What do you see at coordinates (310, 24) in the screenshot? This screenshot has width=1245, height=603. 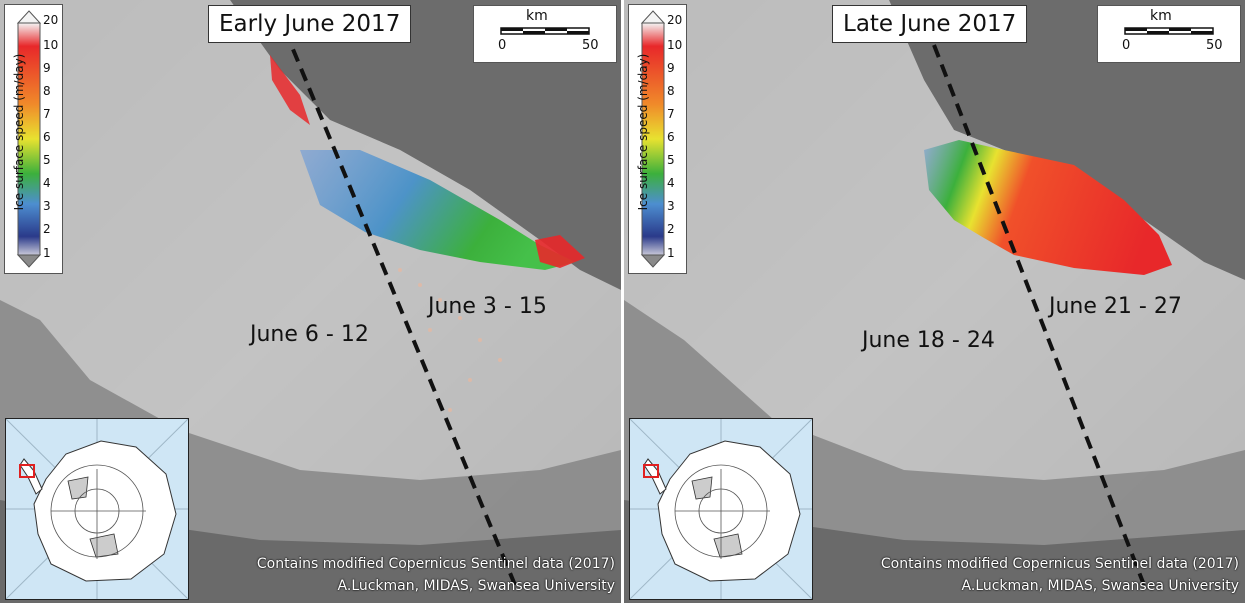 I see `panel-title: Early June 2017` at bounding box center [310, 24].